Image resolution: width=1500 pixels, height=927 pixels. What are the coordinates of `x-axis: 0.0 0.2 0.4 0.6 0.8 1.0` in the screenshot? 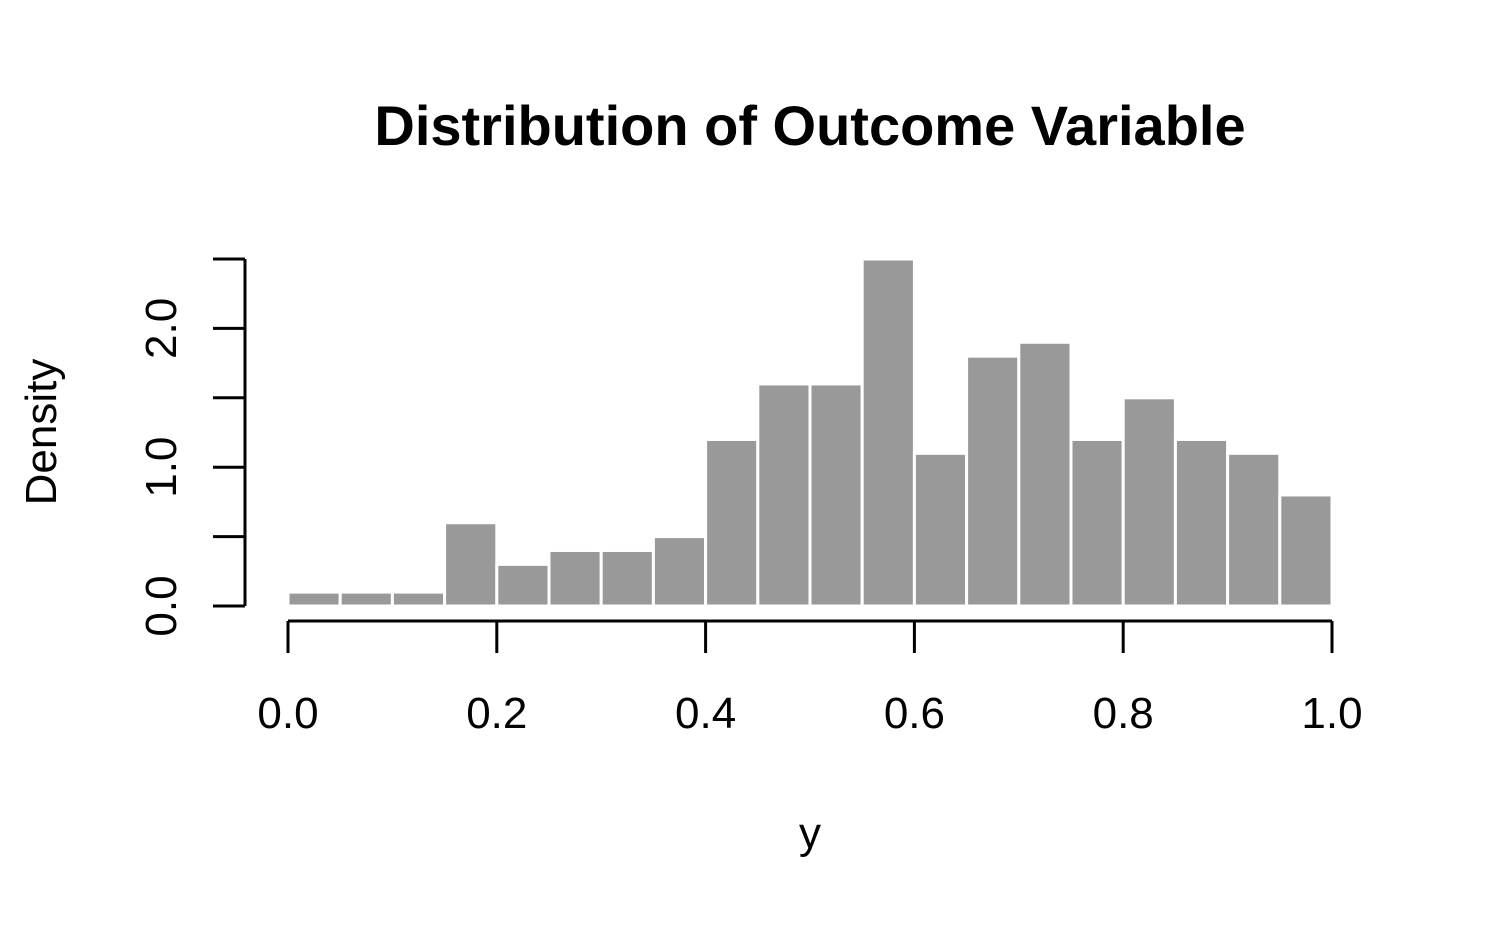 It's located at (810, 678).